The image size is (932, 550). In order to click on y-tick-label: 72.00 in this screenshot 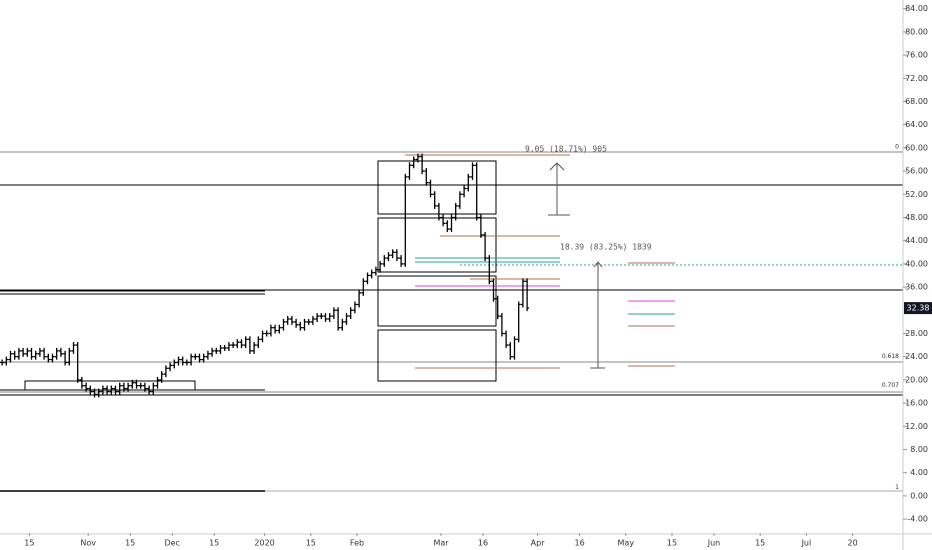, I will do `click(916, 78)`.